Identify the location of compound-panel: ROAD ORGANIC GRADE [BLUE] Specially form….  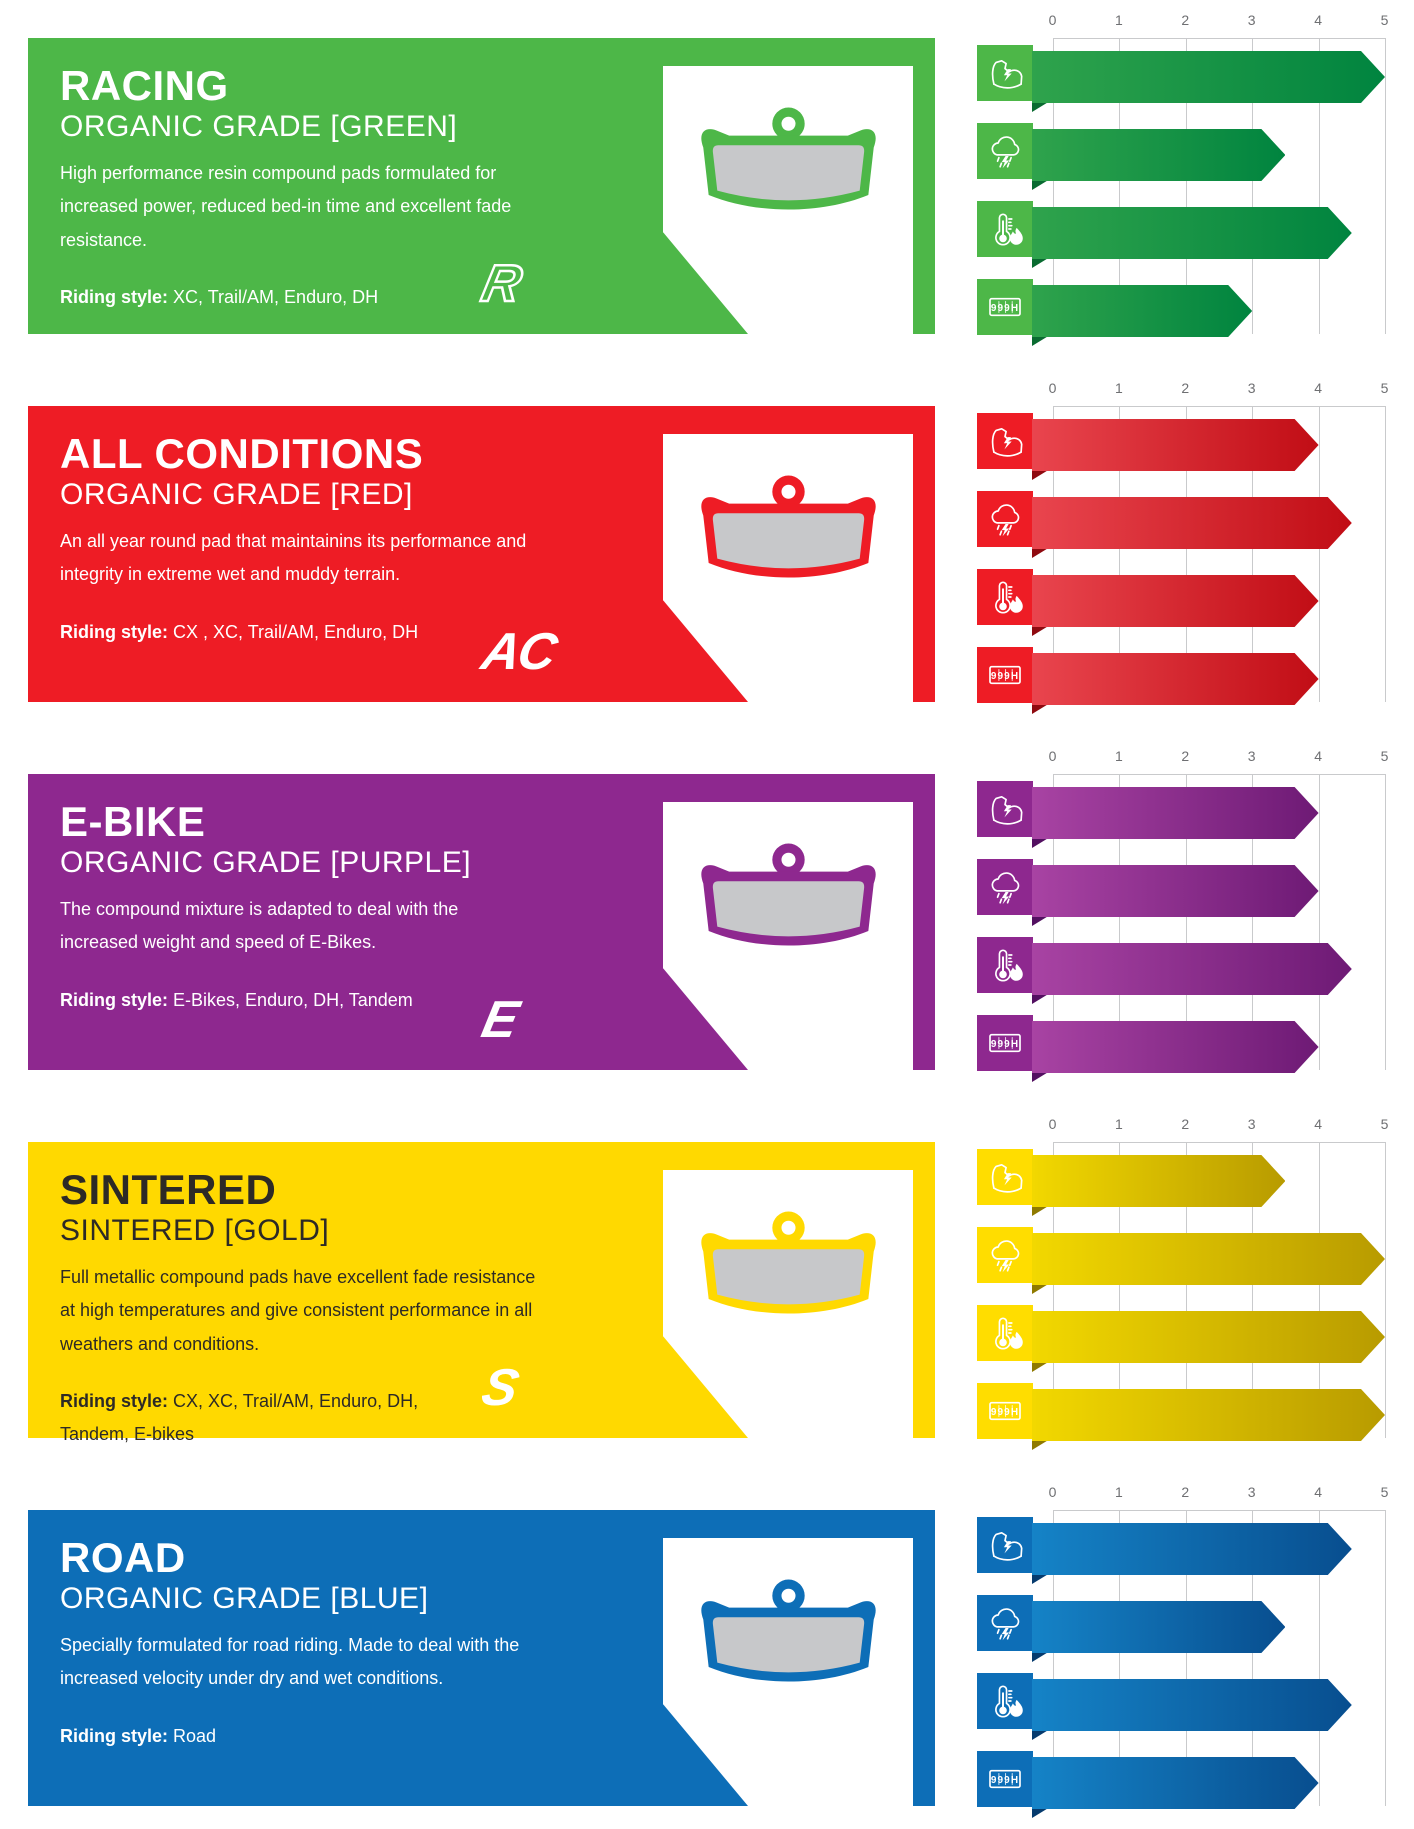
(481, 1658).